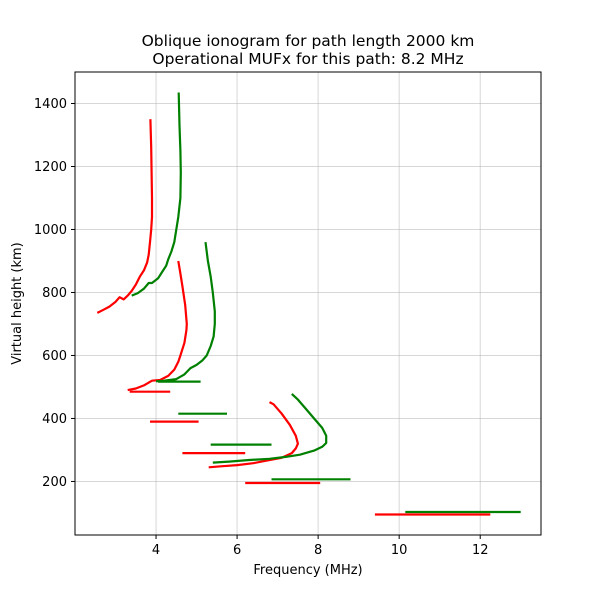  What do you see at coordinates (54, 419) in the screenshot?
I see `y-tick-label: 400` at bounding box center [54, 419].